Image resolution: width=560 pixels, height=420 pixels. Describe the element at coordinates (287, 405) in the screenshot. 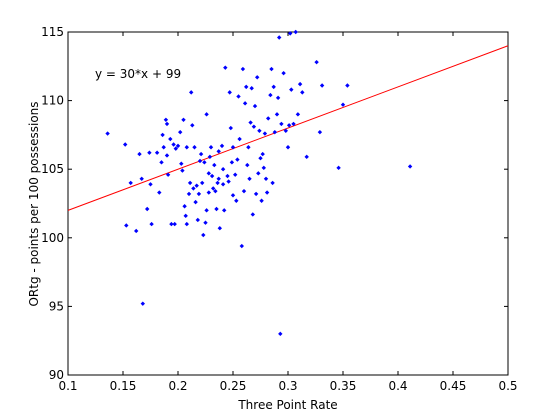

I see `x-axis-title: Three Point Rate` at that location.